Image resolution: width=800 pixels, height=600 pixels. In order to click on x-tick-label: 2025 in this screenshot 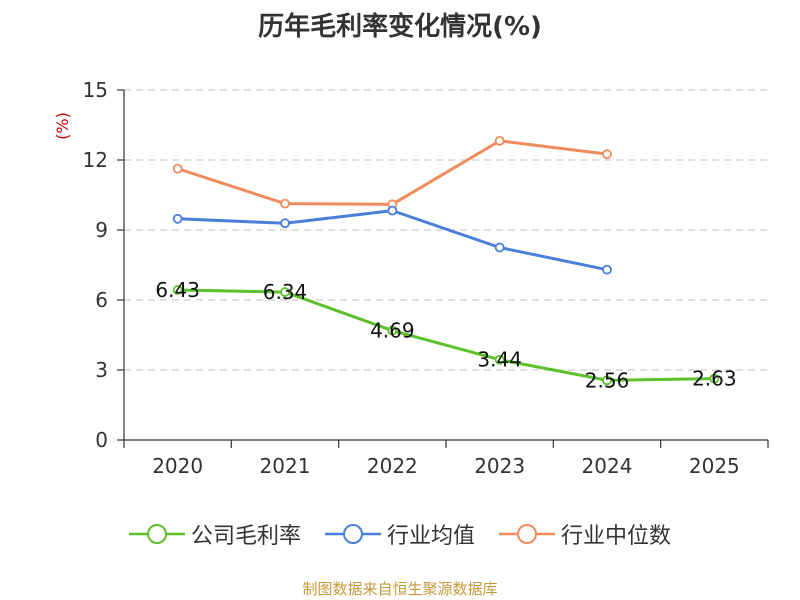, I will do `click(714, 466)`.